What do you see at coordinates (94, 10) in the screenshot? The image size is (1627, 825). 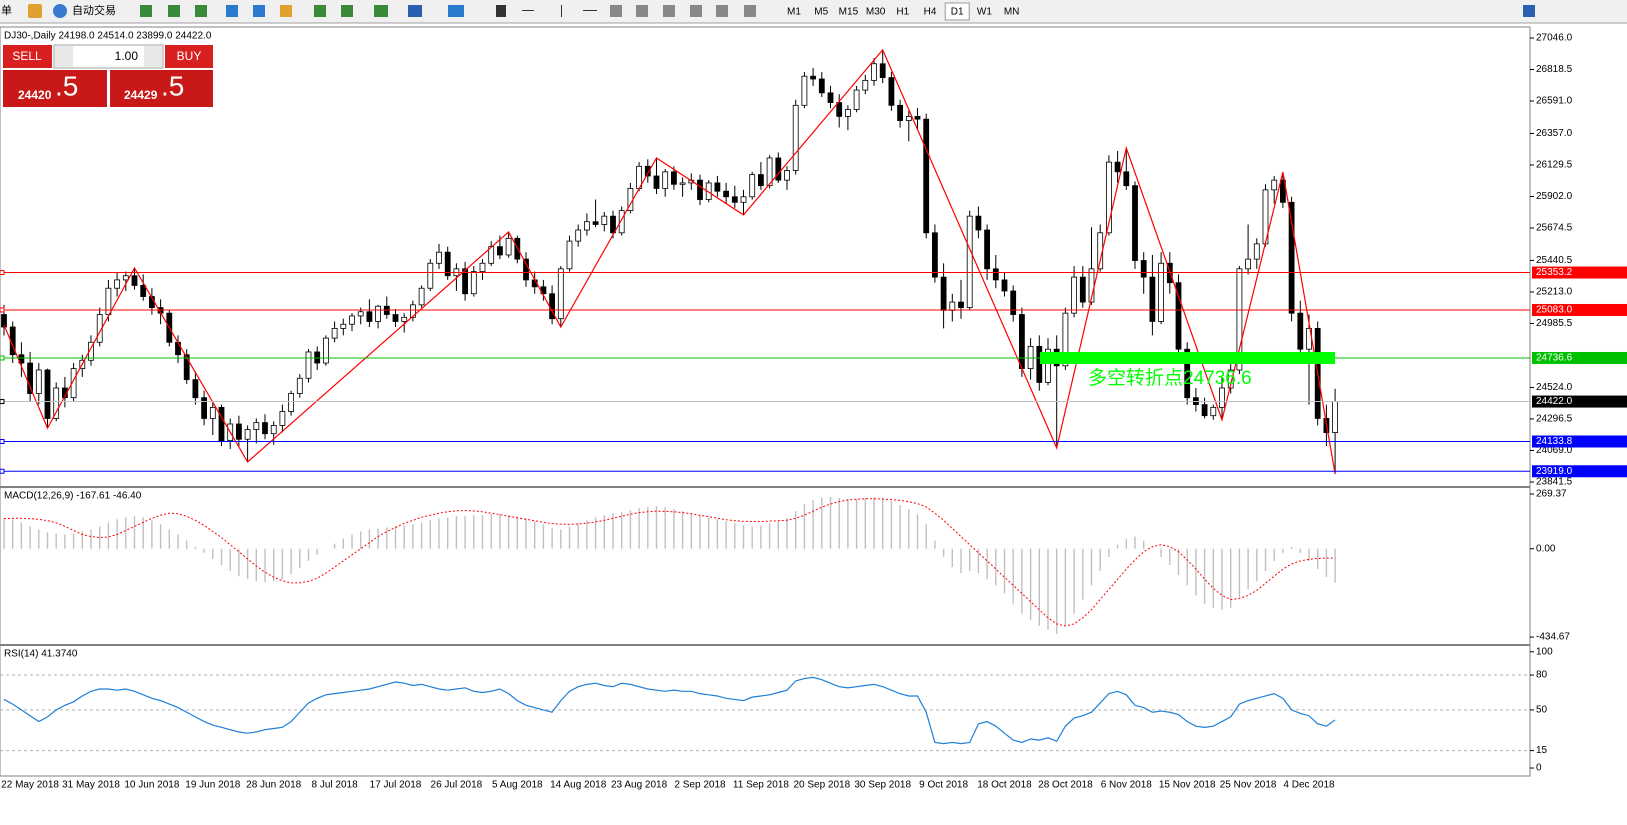 I see `auto-trading-button: 自动交易` at bounding box center [94, 10].